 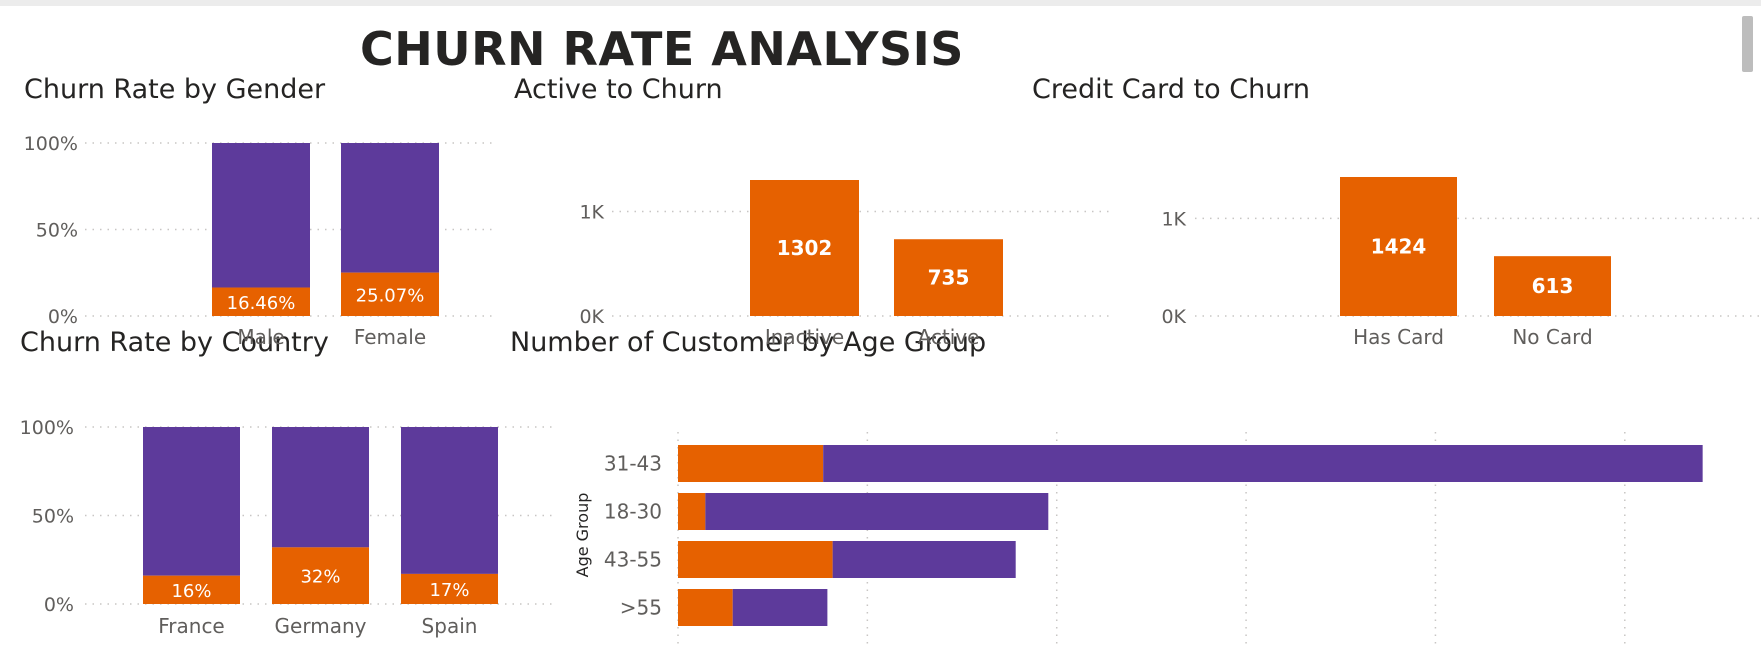 I want to click on active-bar-inactive, so click(x=804, y=248).